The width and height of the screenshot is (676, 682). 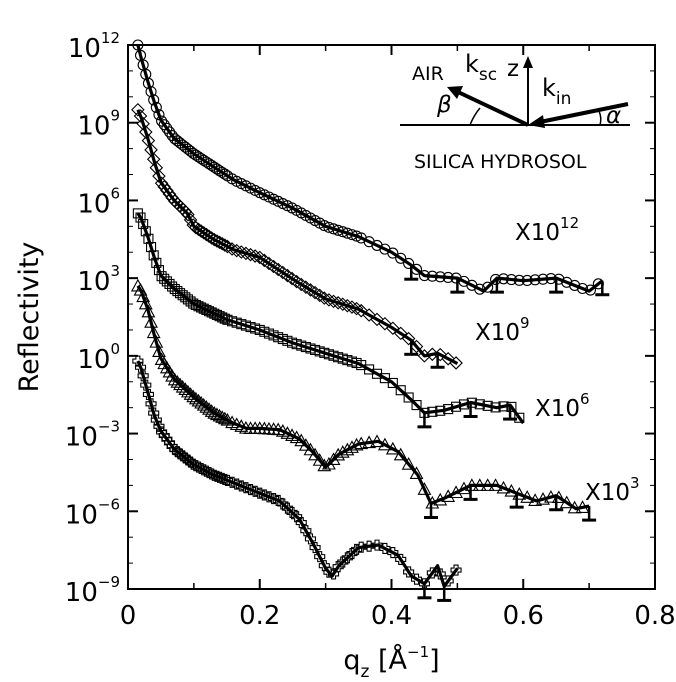 What do you see at coordinates (92, 435) in the screenshot?
I see `y-tick-label: 10⁻³` at bounding box center [92, 435].